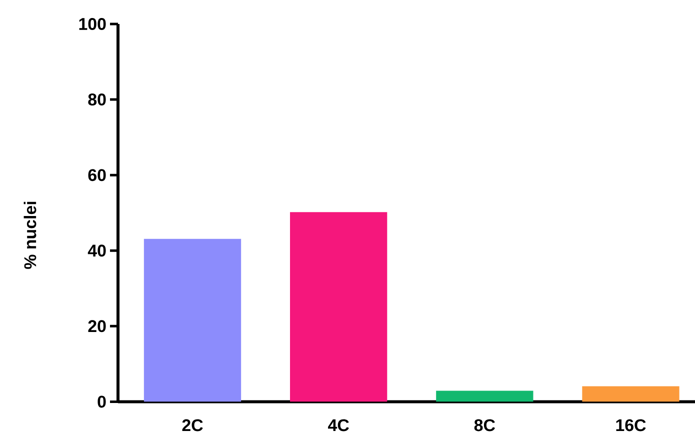  What do you see at coordinates (631, 425) in the screenshot?
I see `x-tick-label: 16C` at bounding box center [631, 425].